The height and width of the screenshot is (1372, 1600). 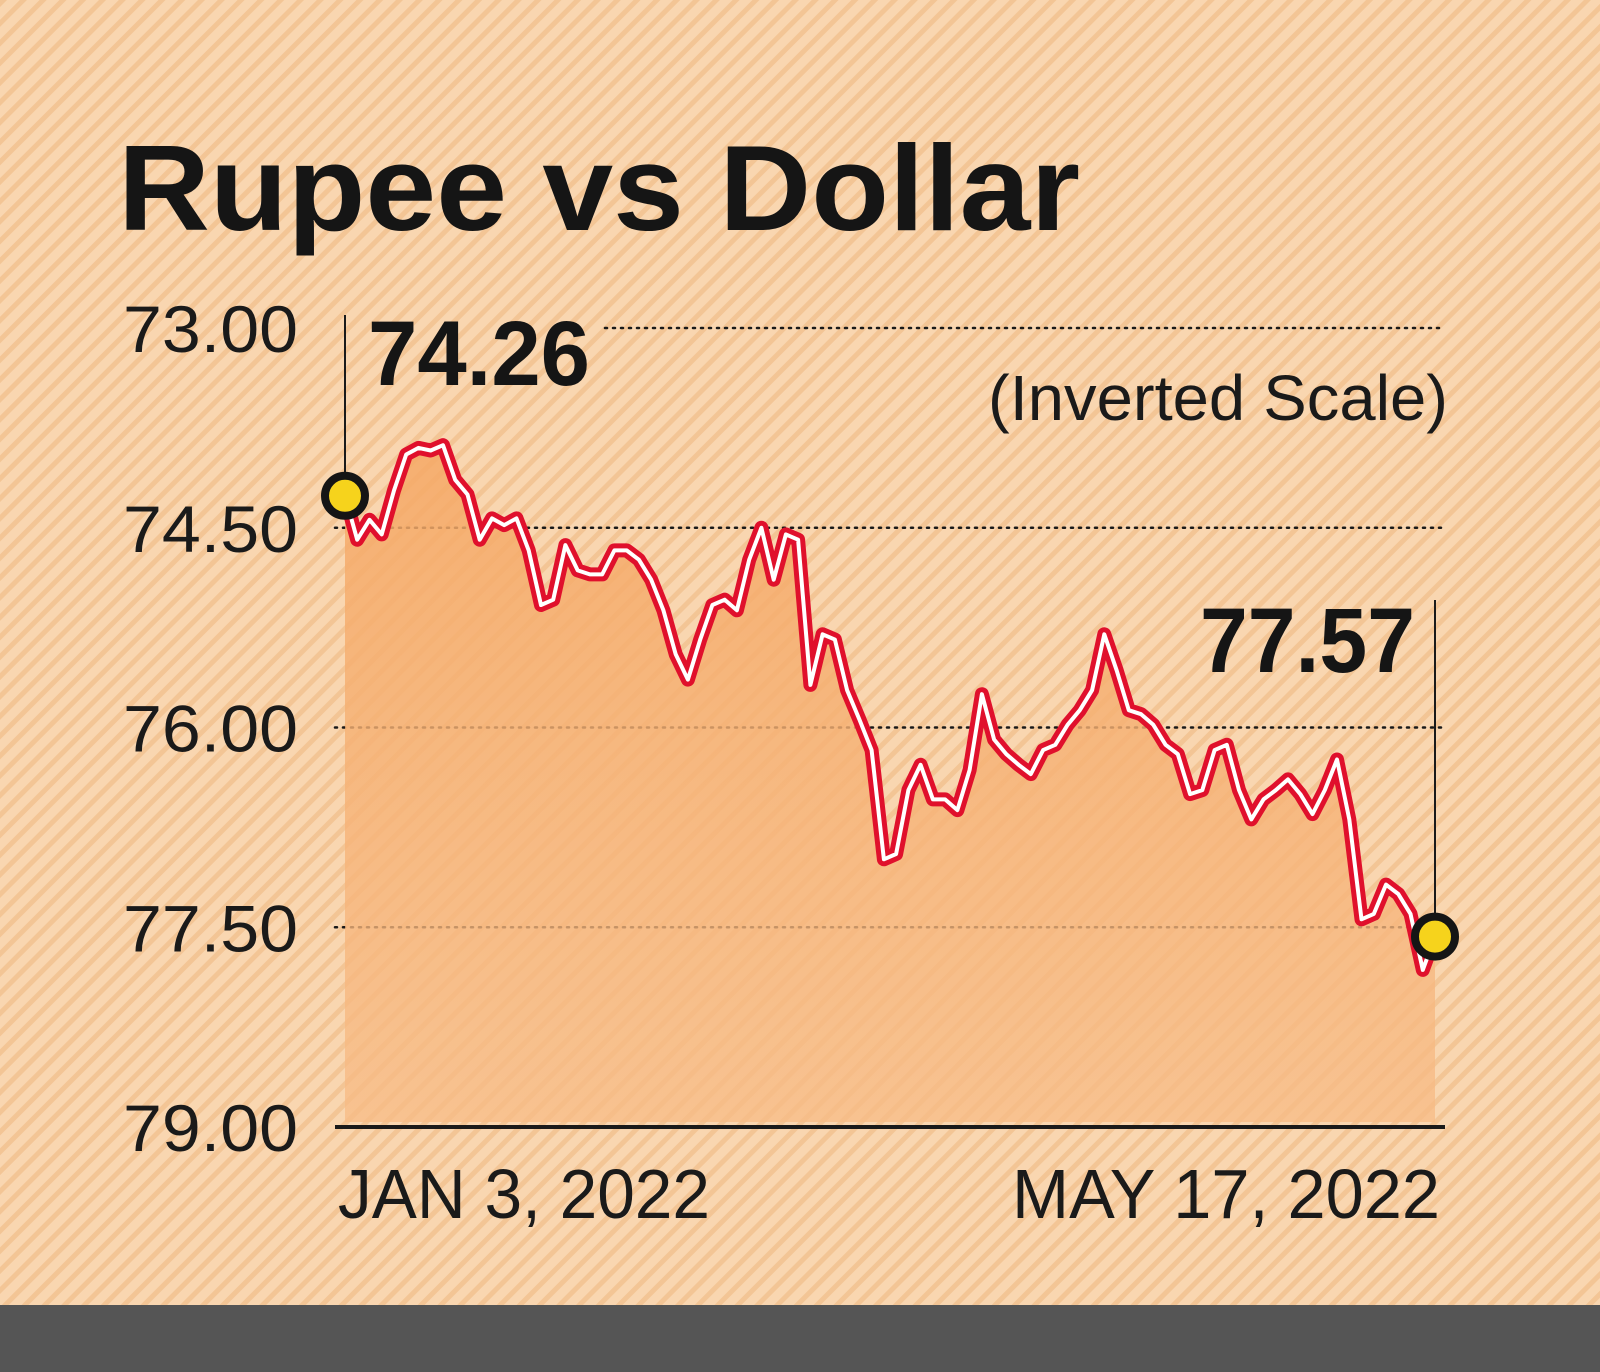 What do you see at coordinates (1435, 936) in the screenshot?
I see `end-marker` at bounding box center [1435, 936].